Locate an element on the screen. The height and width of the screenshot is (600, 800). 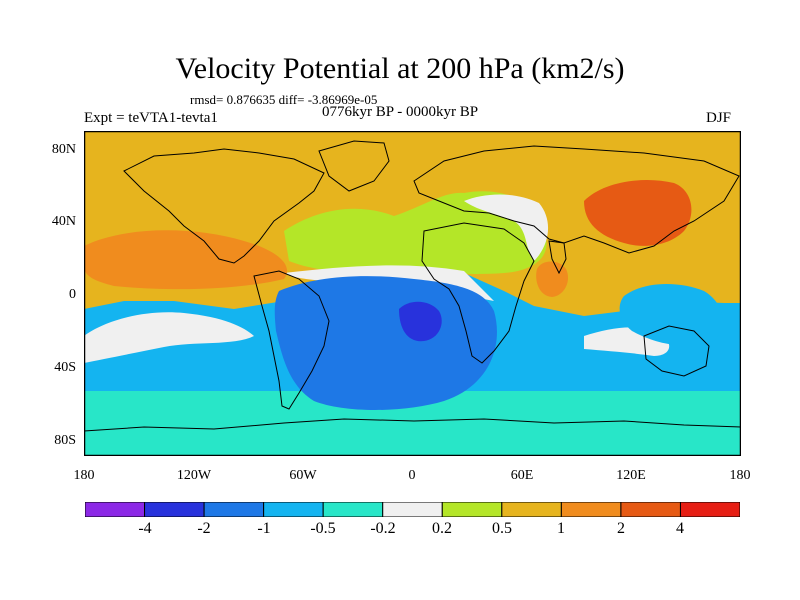
lat-tick-label: 0 is located at coordinates (72, 294).